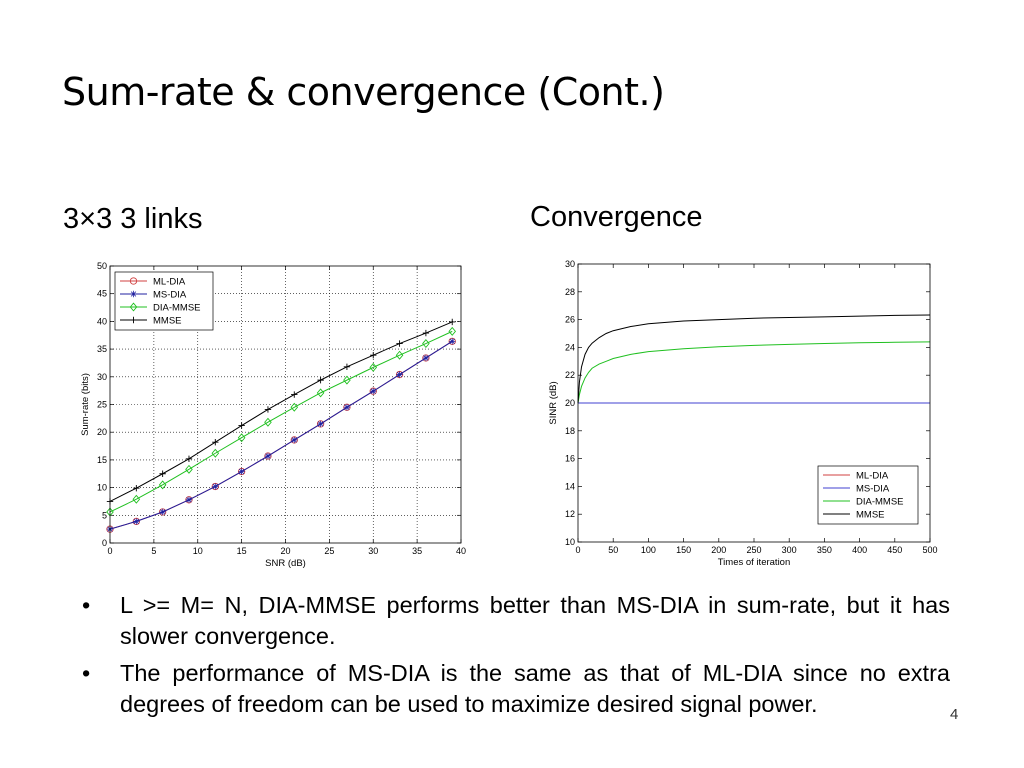  Describe the element at coordinates (461, 551) in the screenshot. I see `x-tick-label: 40` at that location.